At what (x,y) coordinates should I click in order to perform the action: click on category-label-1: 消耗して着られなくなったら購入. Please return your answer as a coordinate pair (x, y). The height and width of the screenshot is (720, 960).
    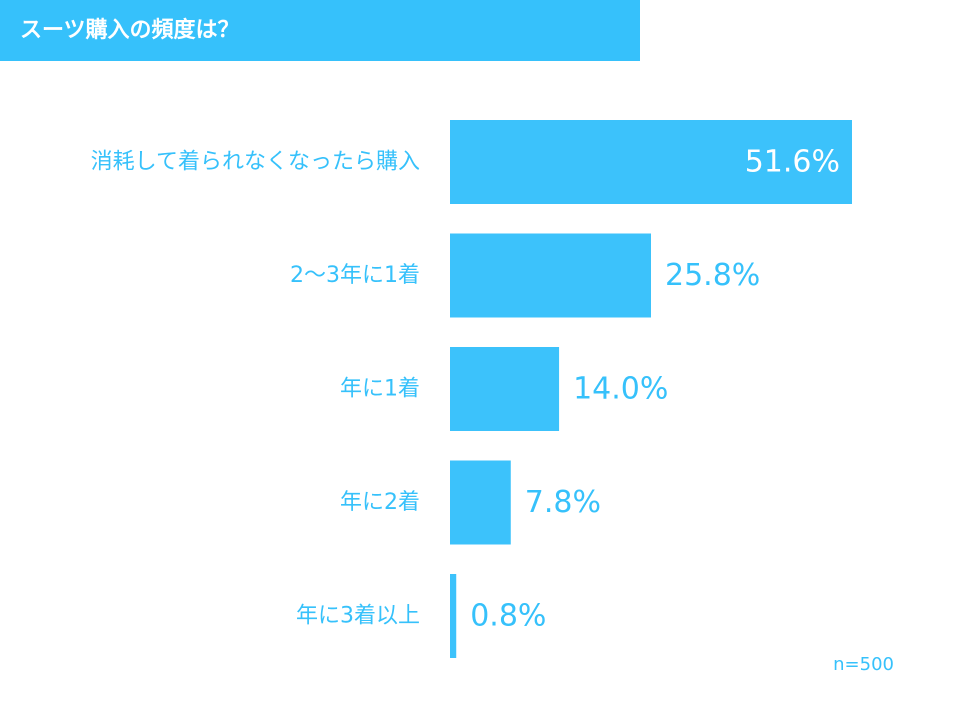
    Looking at the image, I should click on (255, 162).